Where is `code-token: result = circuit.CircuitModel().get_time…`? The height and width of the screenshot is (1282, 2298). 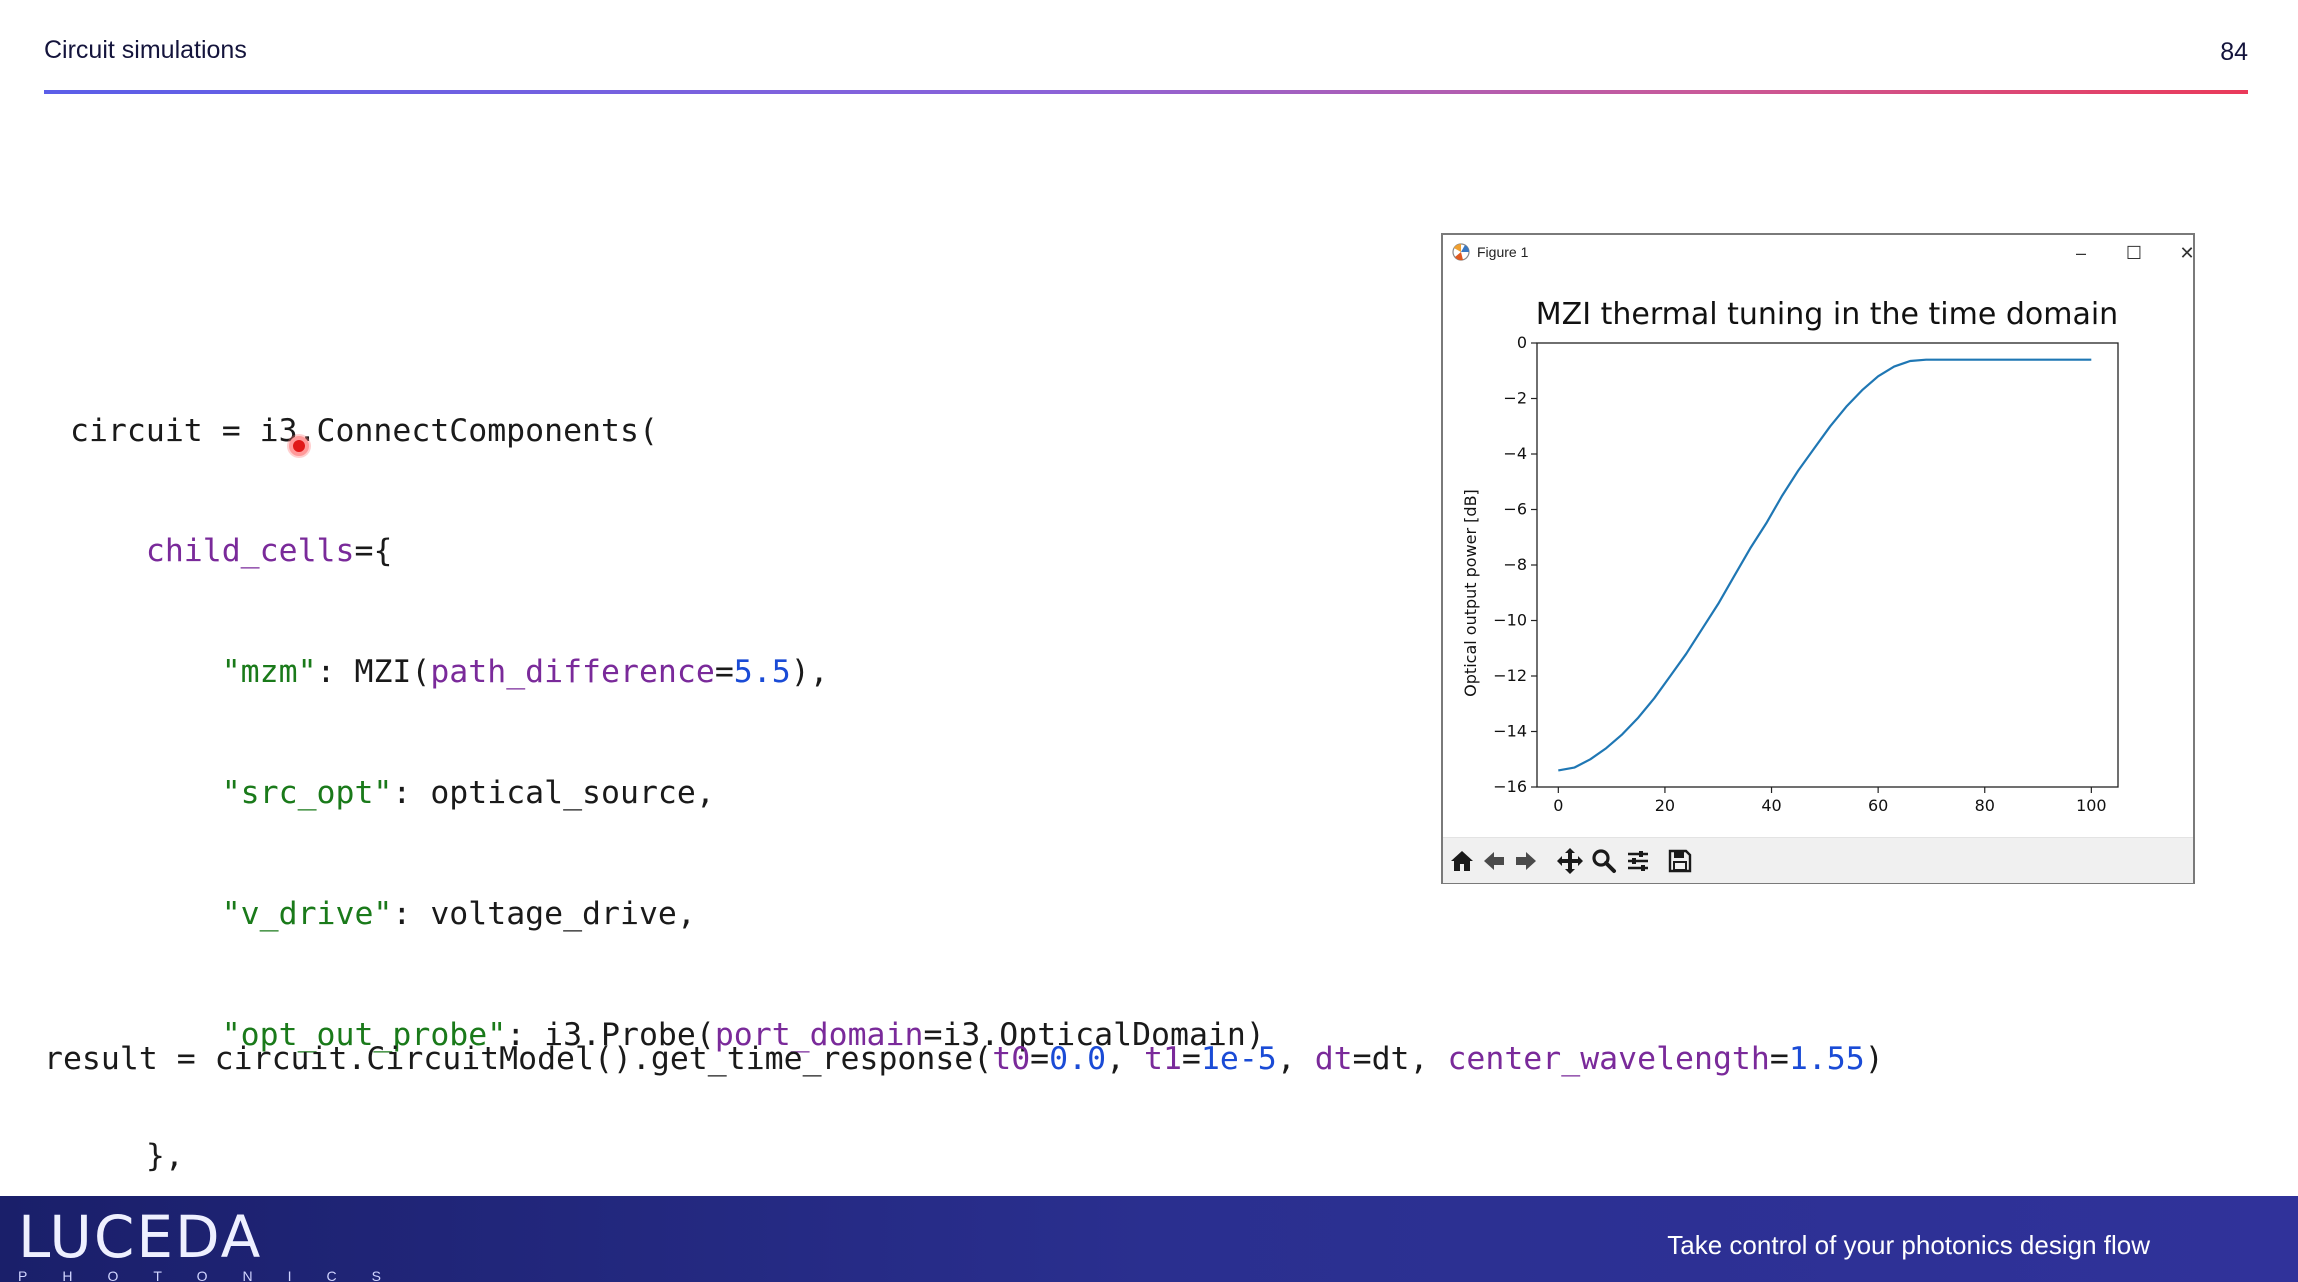
code-token: result = circuit.CircuitModel().get_time… is located at coordinates (518, 1059).